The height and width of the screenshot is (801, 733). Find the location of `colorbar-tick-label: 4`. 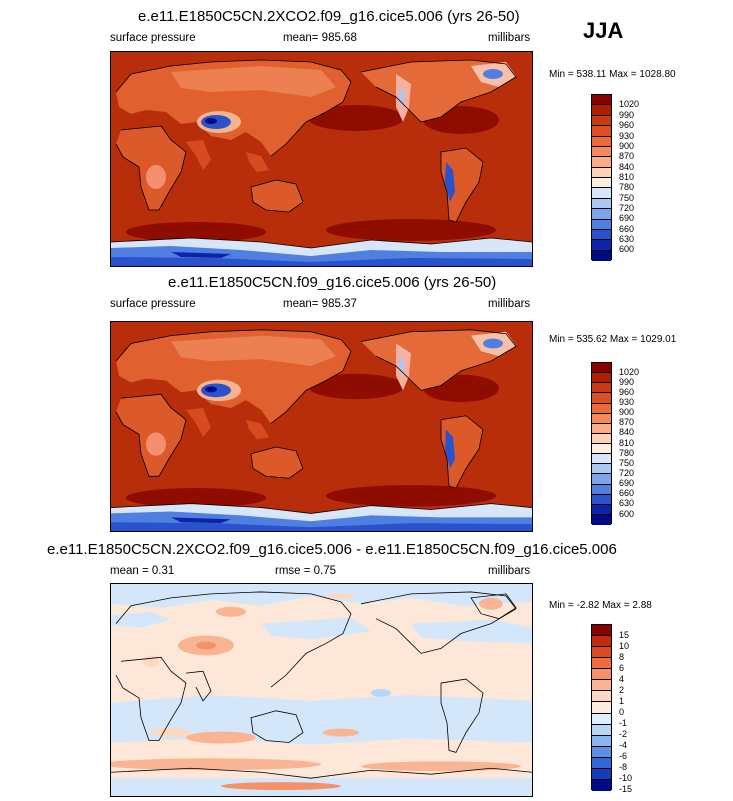

colorbar-tick-label: 4 is located at coordinates (622, 679).